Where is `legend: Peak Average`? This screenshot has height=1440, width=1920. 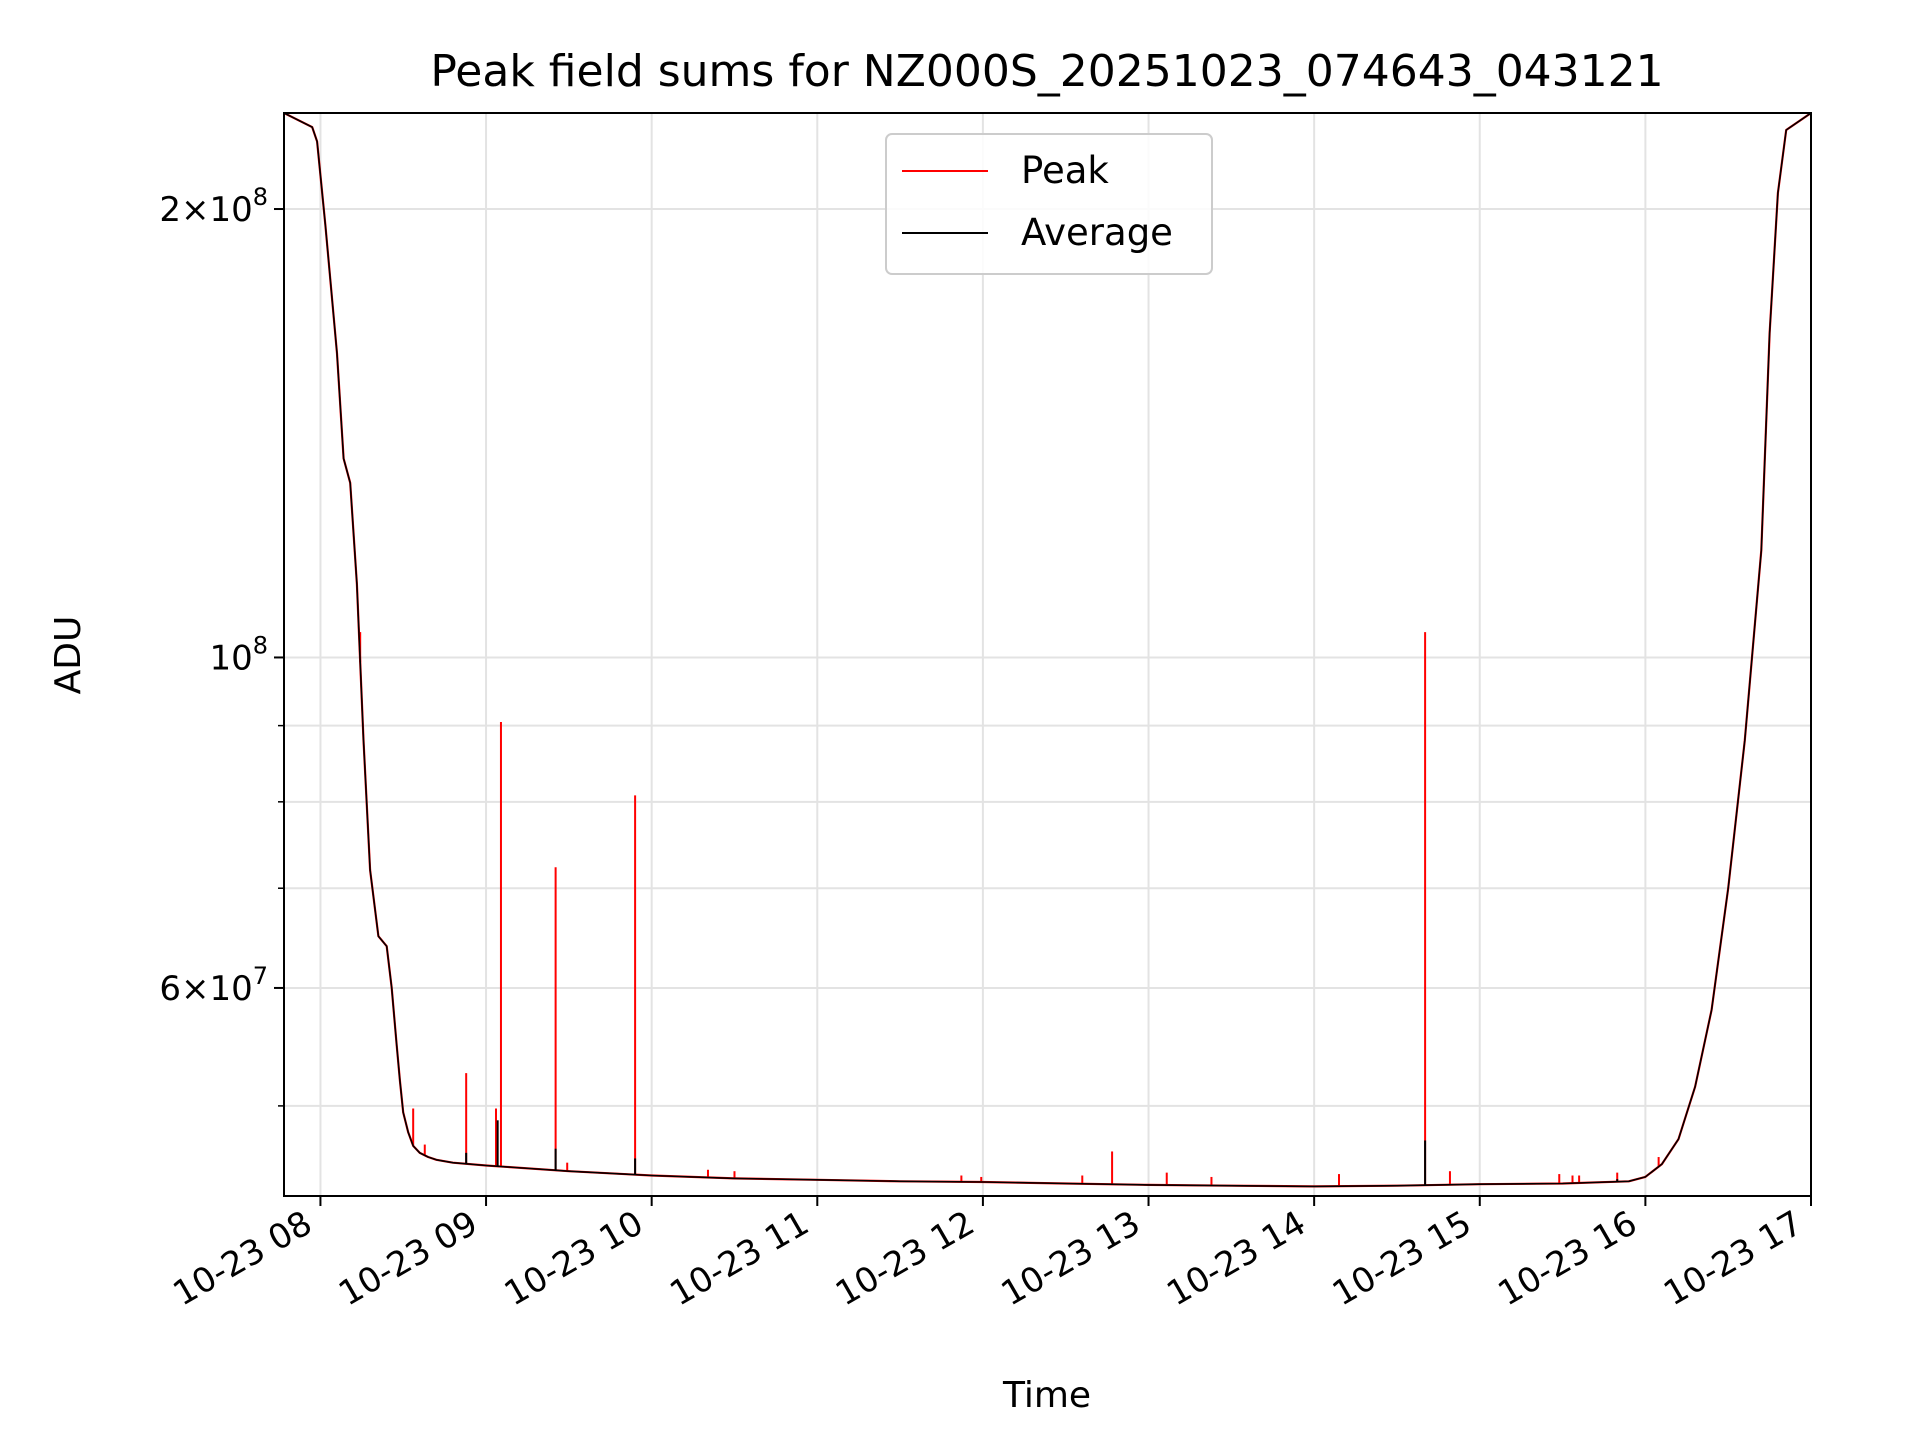
legend: Peak Average is located at coordinates (1049, 204).